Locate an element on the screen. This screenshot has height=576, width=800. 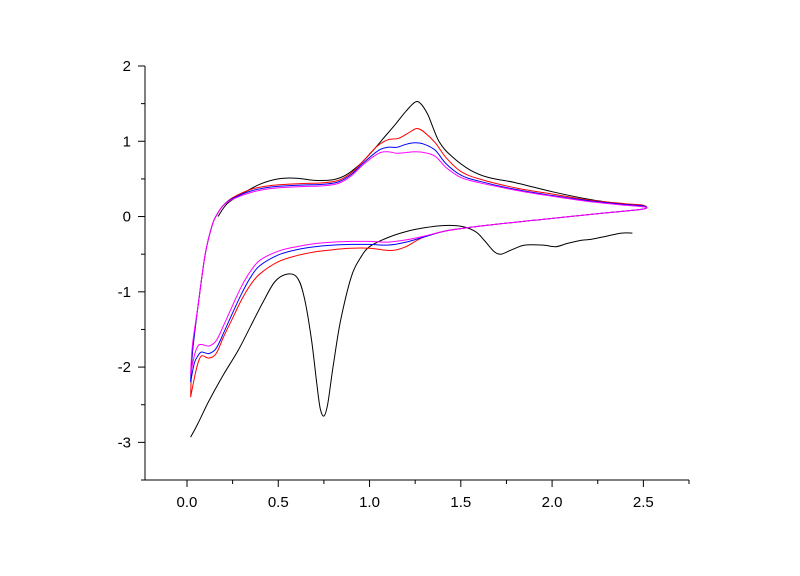
y-tick-label: -1 is located at coordinates (124, 292).